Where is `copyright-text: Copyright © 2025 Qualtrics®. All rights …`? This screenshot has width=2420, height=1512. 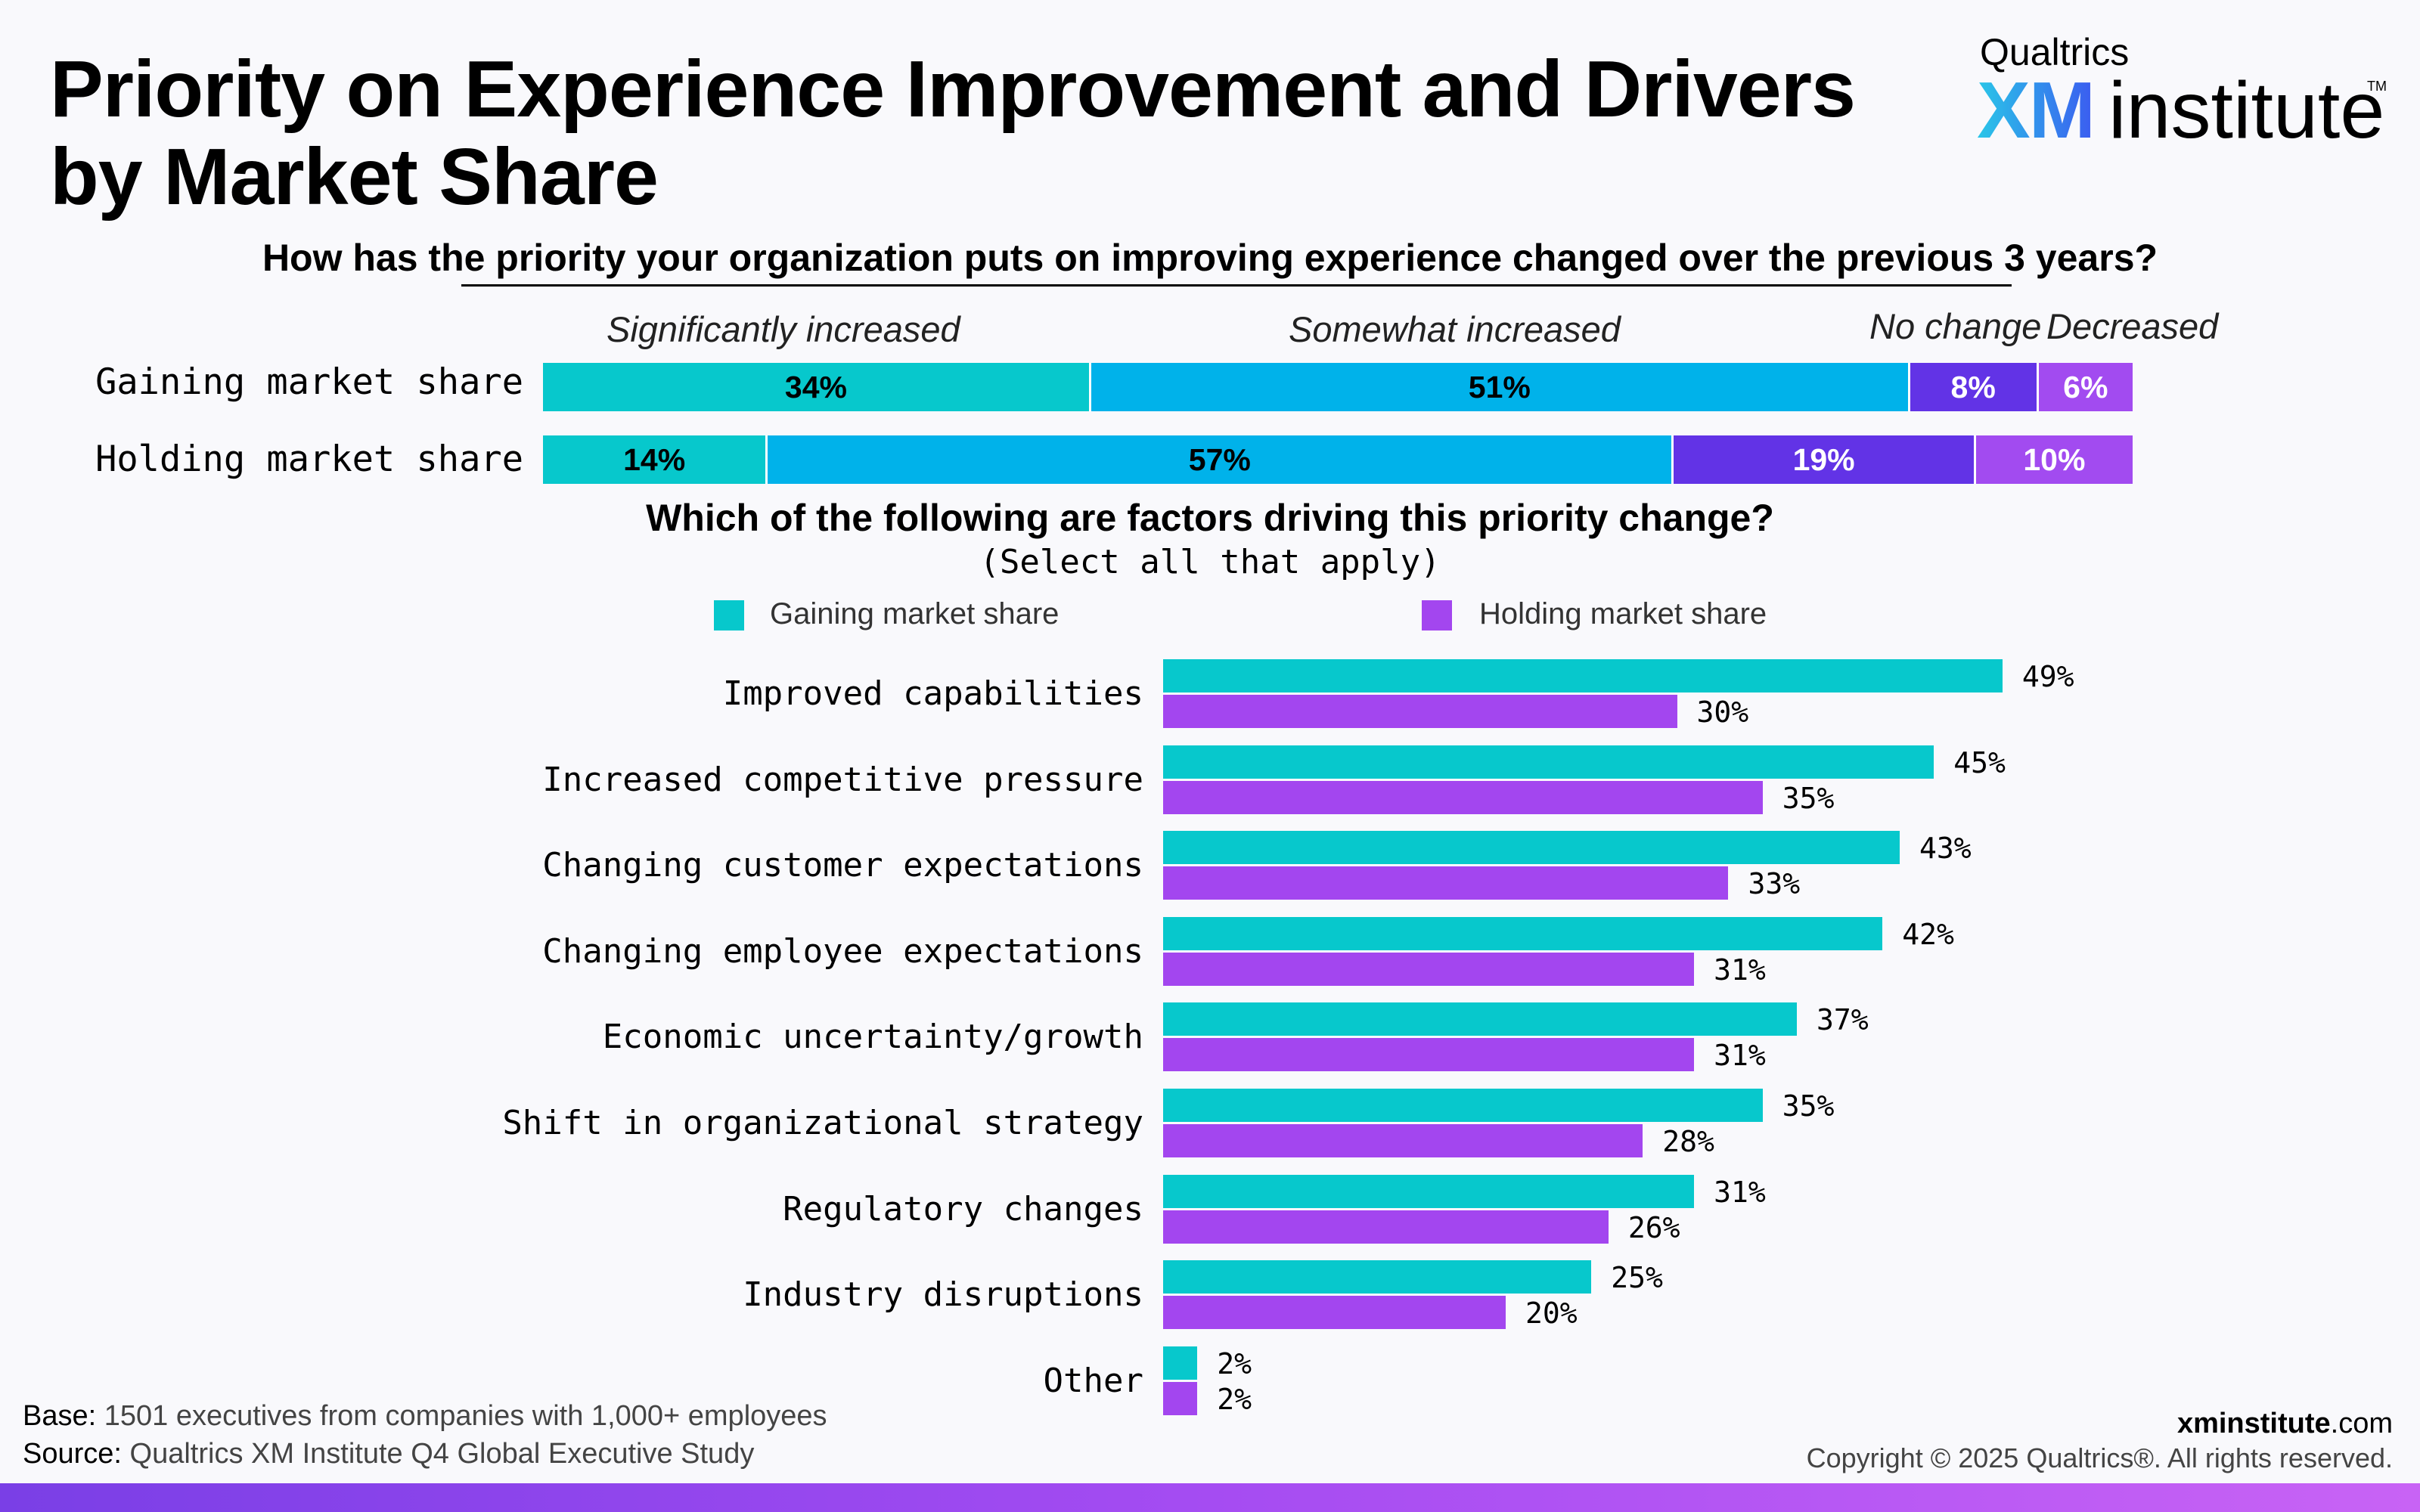 copyright-text: Copyright © 2025 Qualtrics®. All rights … is located at coordinates (2099, 1457).